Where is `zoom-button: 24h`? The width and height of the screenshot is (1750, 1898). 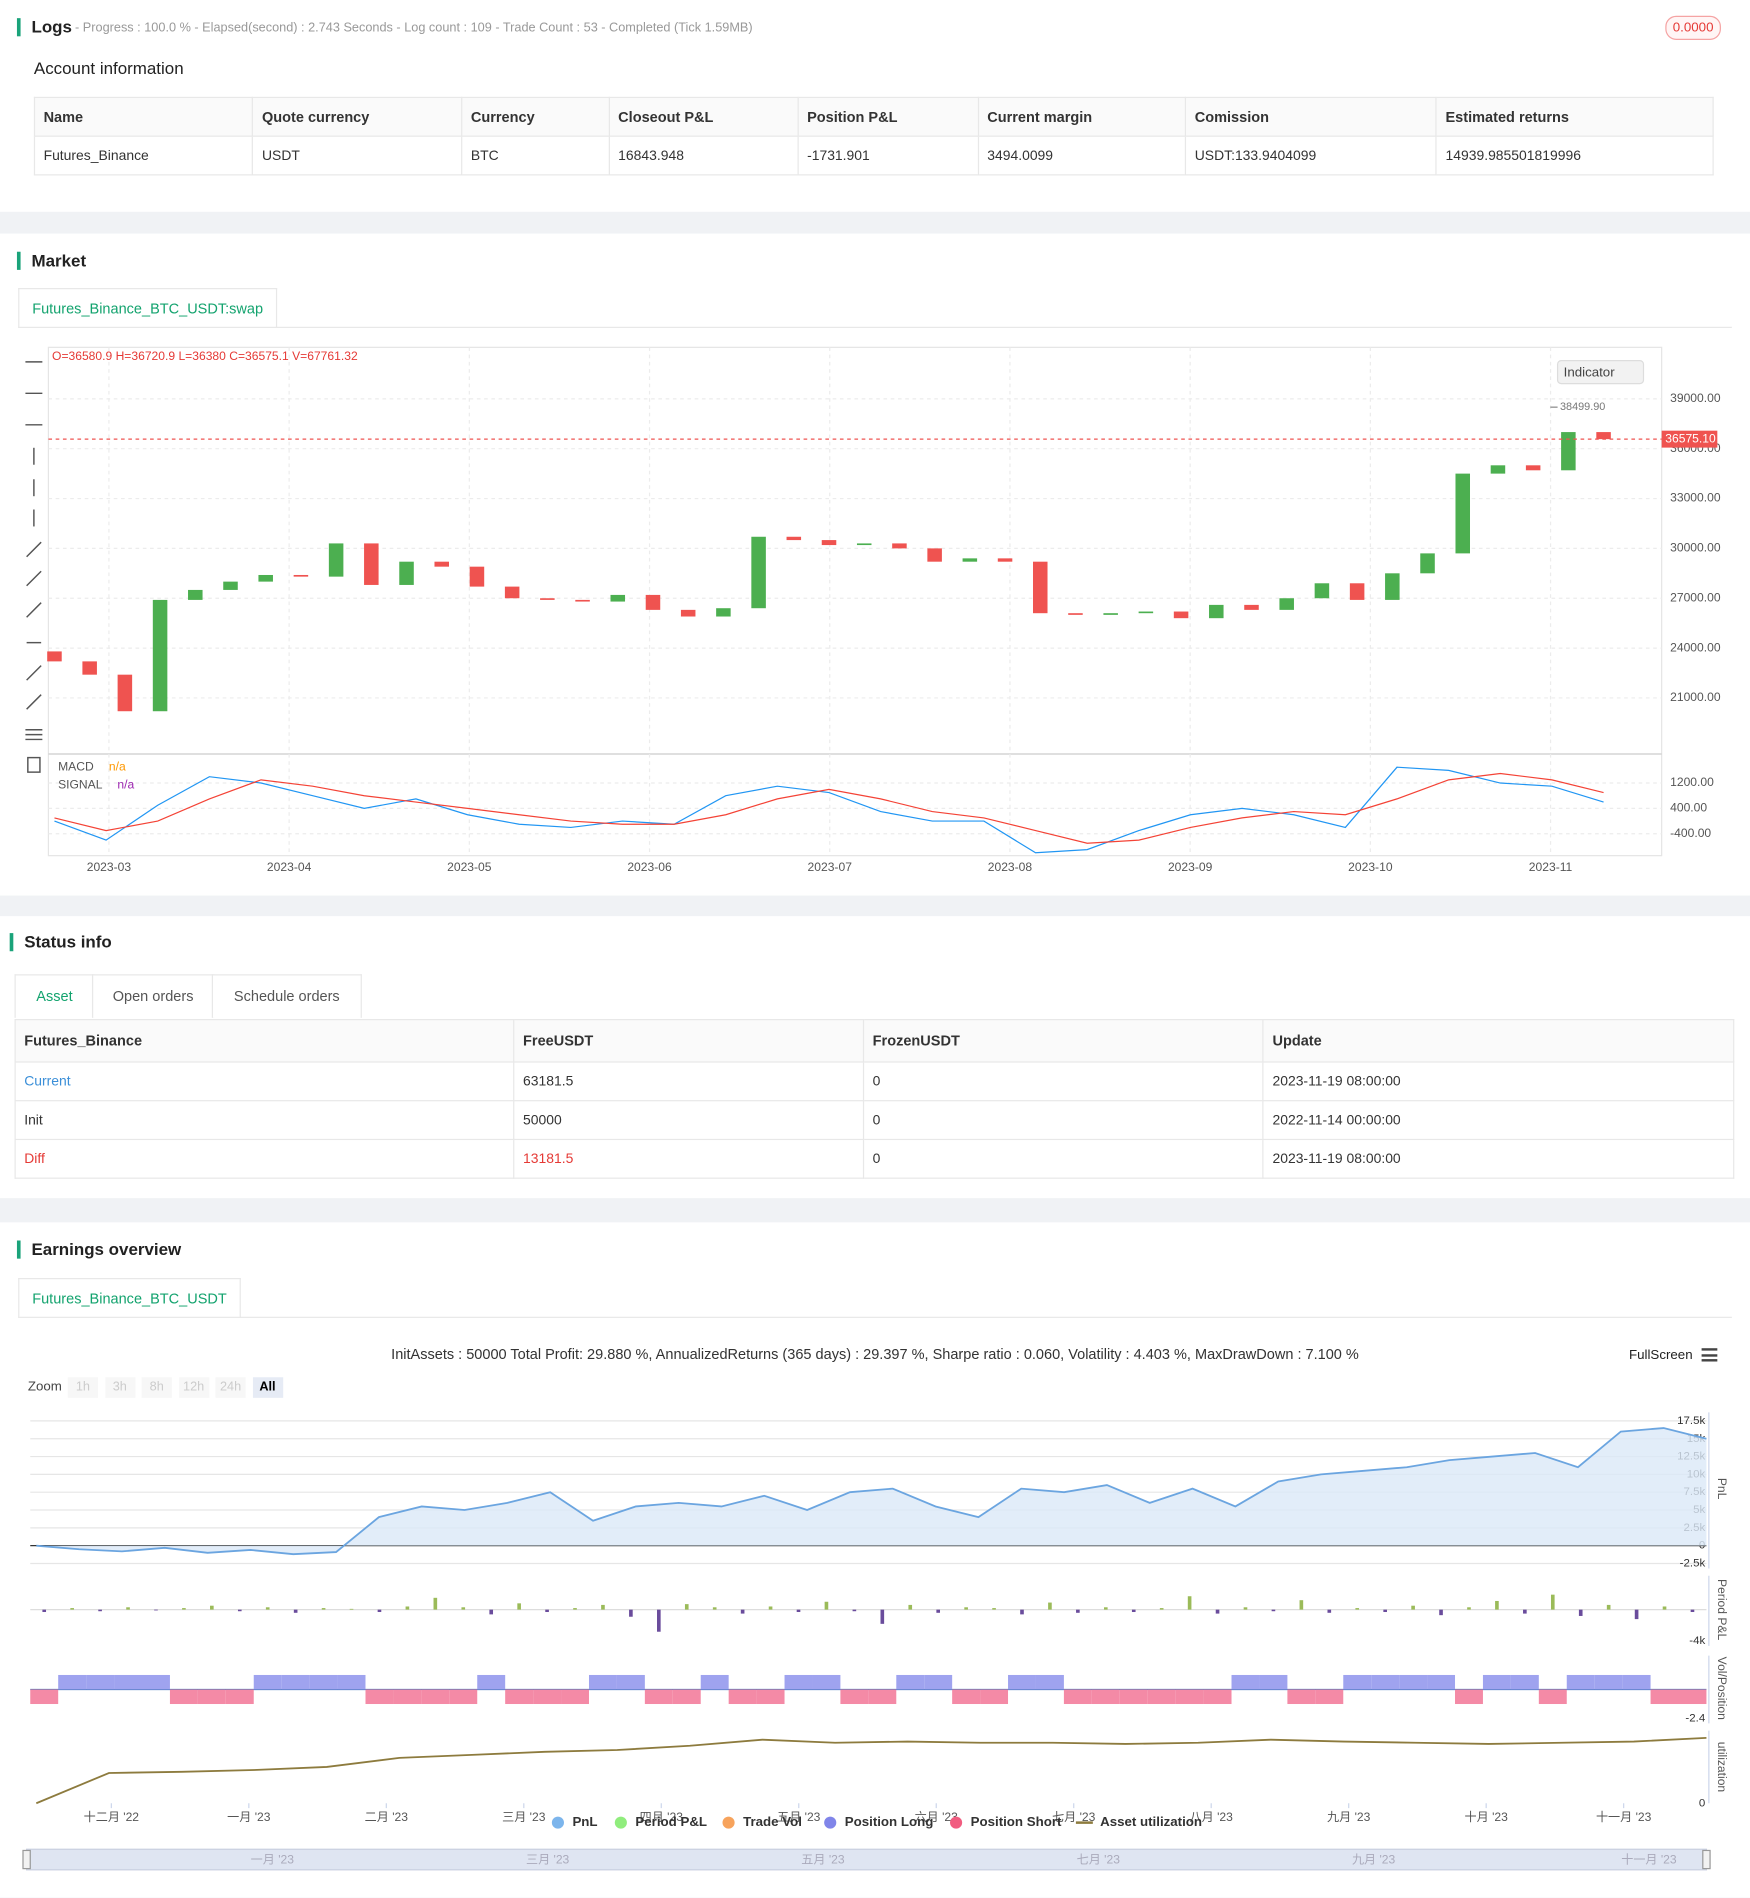 zoom-button: 24h is located at coordinates (230, 1387).